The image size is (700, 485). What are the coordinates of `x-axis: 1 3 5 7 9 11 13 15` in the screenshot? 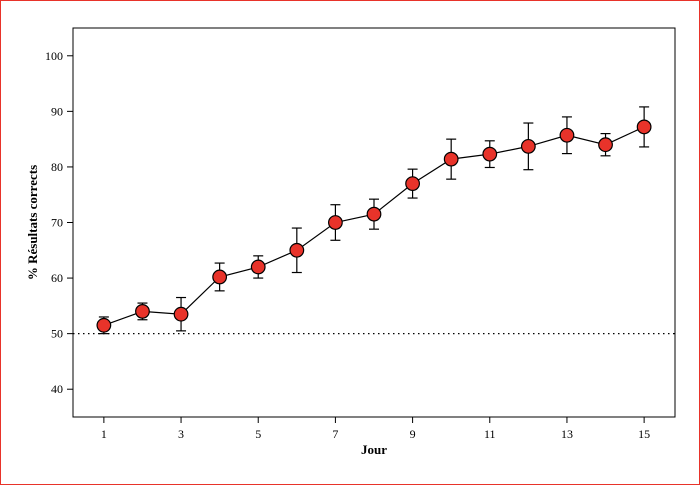 It's located at (375, 429).